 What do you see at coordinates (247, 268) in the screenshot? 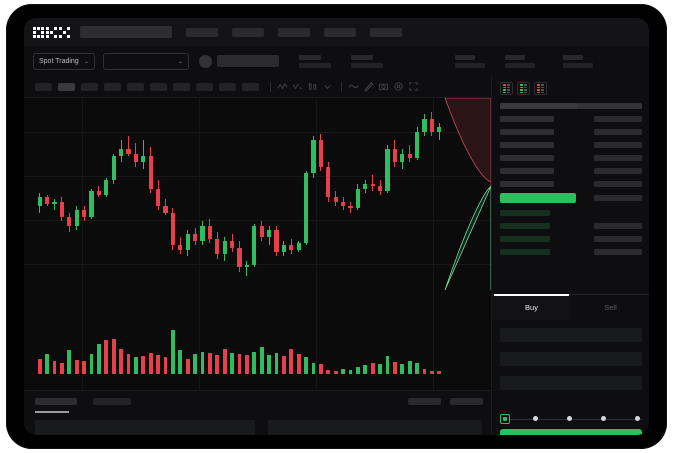
I see `candle-wick` at bounding box center [247, 268].